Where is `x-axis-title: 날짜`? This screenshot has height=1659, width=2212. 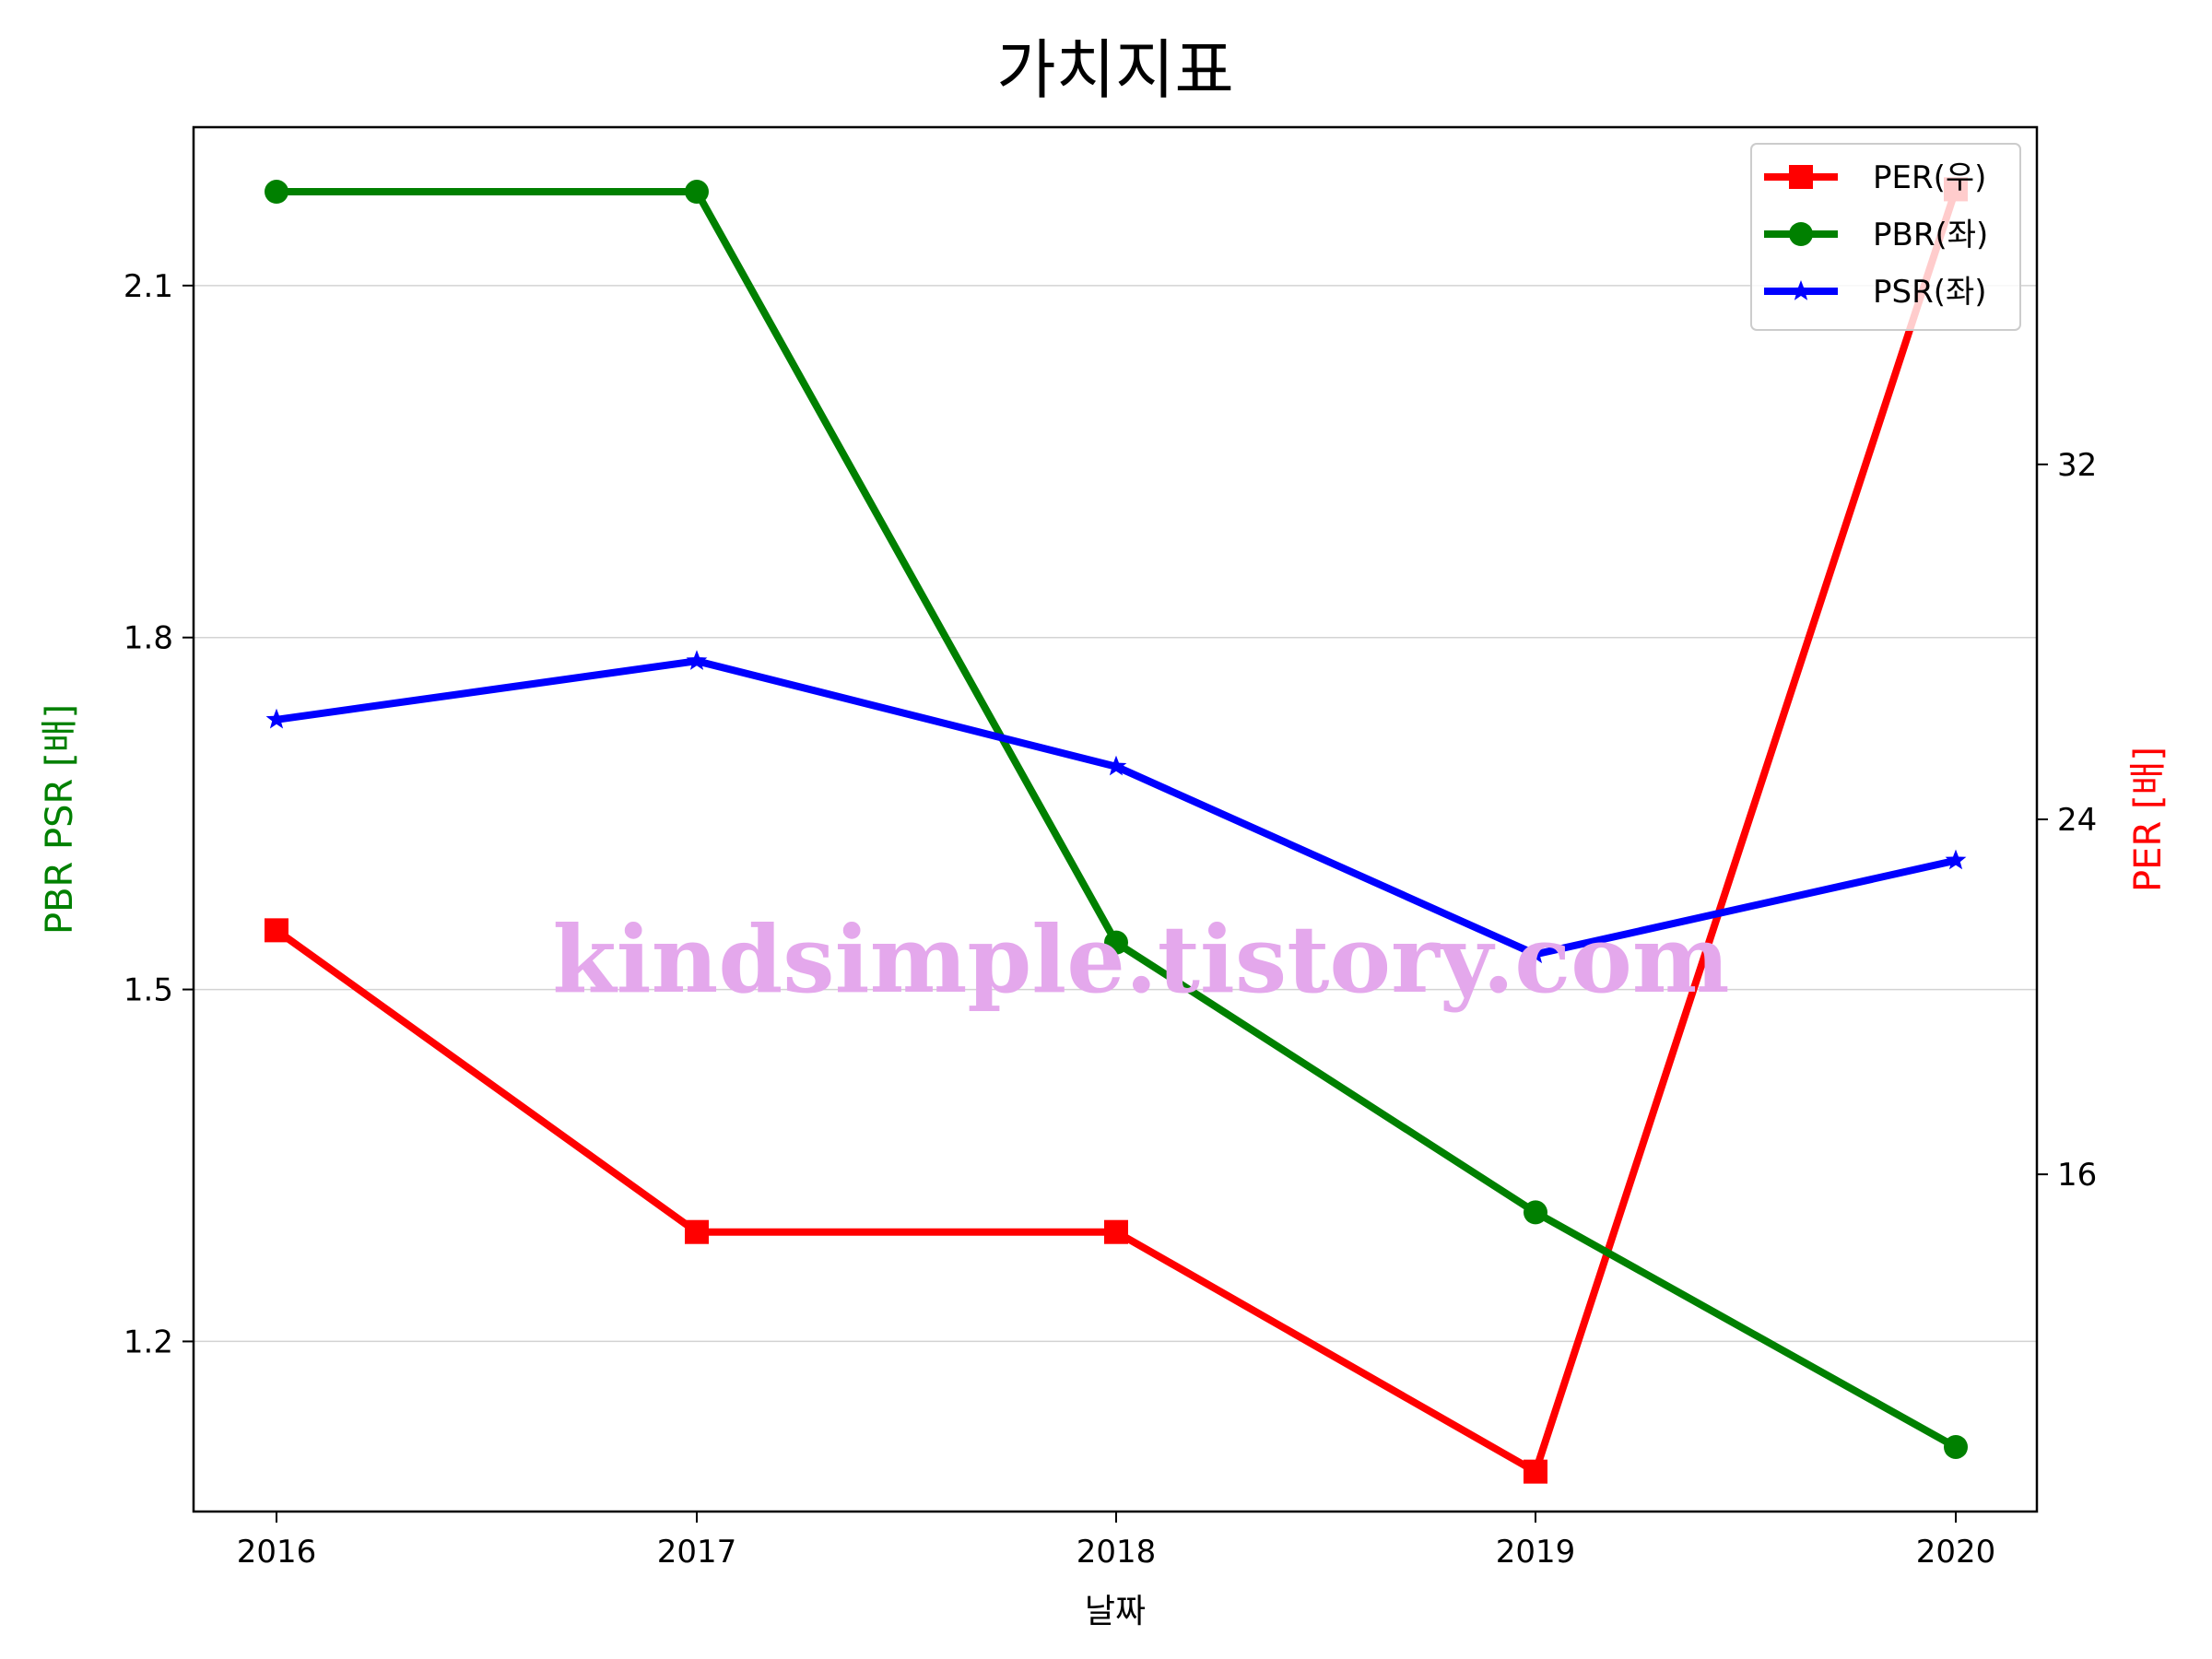
x-axis-title: 날짜 is located at coordinates (1115, 1611).